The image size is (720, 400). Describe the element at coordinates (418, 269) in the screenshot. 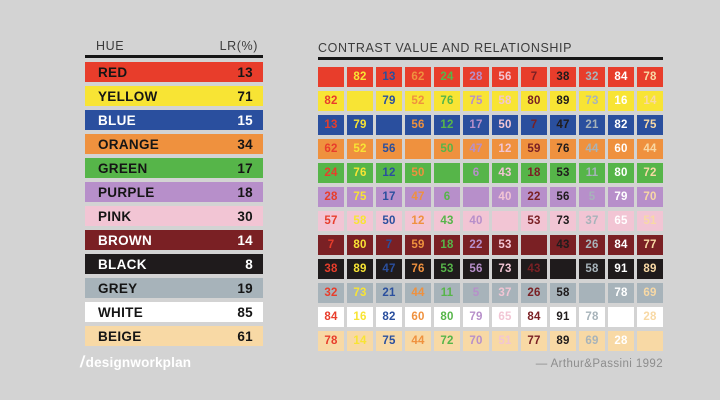

I see `matrix-cell-black-orange: 76` at that location.